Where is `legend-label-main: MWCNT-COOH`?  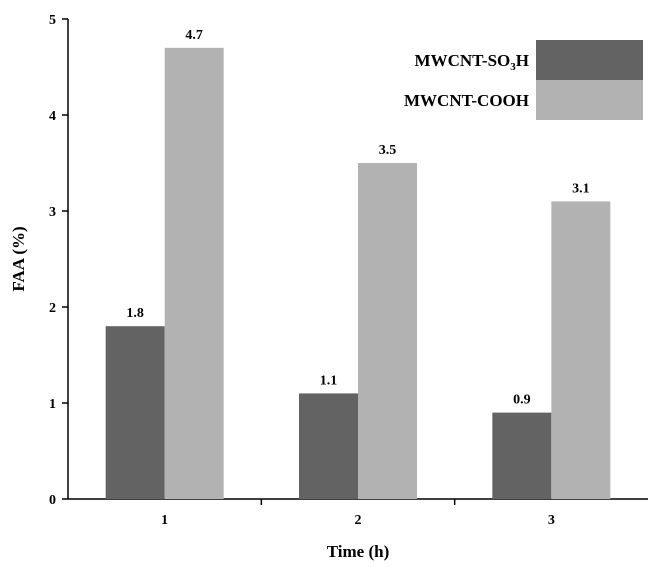
legend-label-main: MWCNT-COOH is located at coordinates (466, 100).